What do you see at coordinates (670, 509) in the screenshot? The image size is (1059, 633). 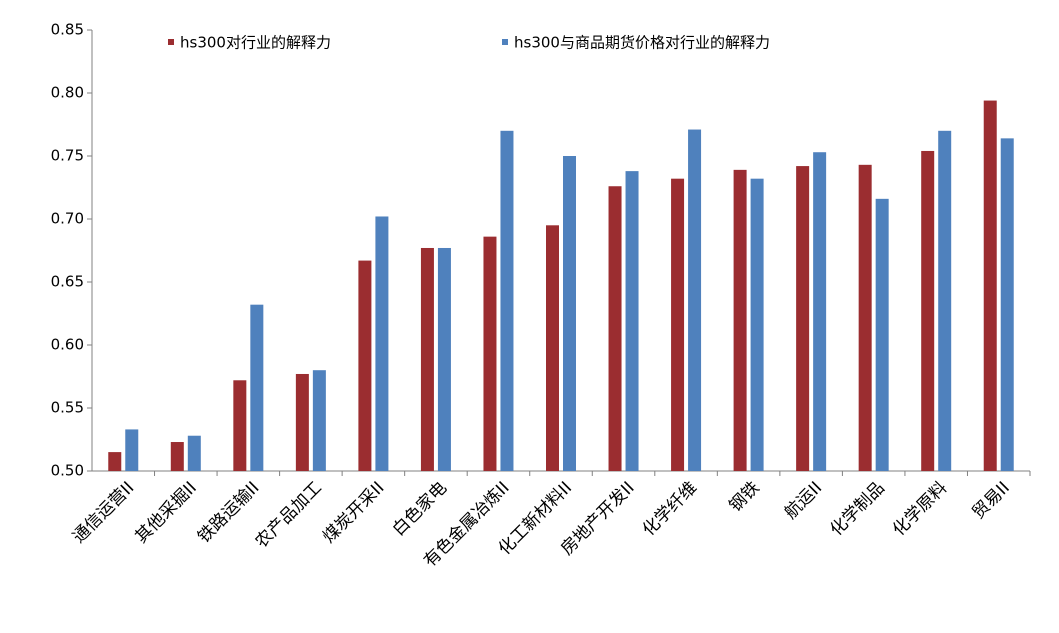 I see `x-tick-label: 化学纤维` at bounding box center [670, 509].